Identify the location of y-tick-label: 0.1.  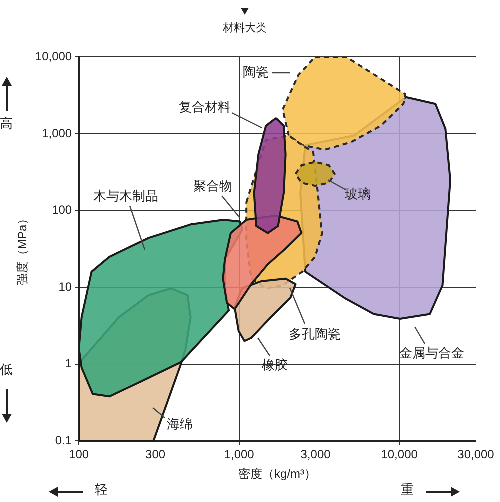
(63, 441).